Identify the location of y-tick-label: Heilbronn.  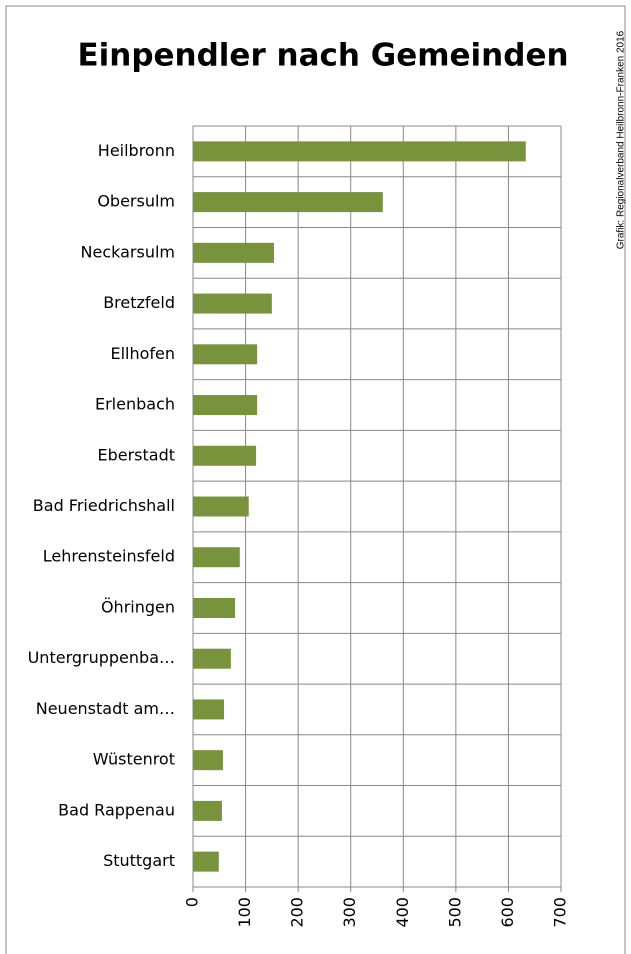
(136, 150).